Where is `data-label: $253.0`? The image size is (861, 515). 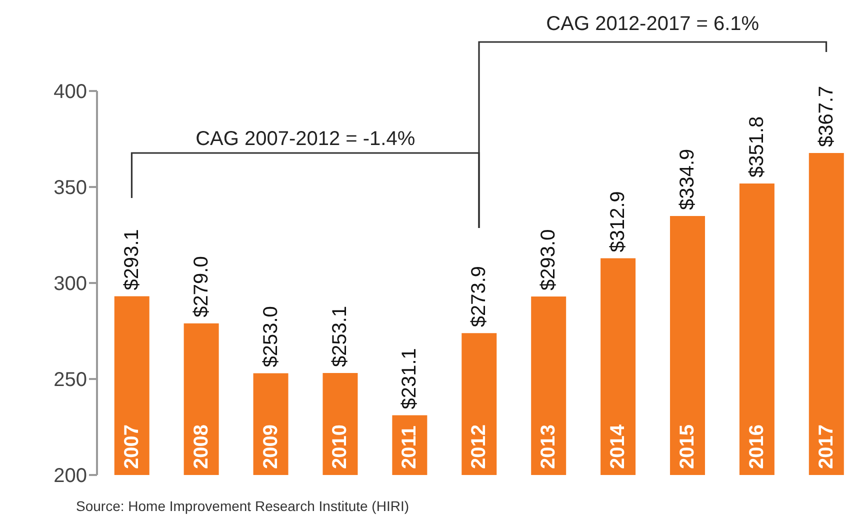
data-label: $253.0 is located at coordinates (271, 337).